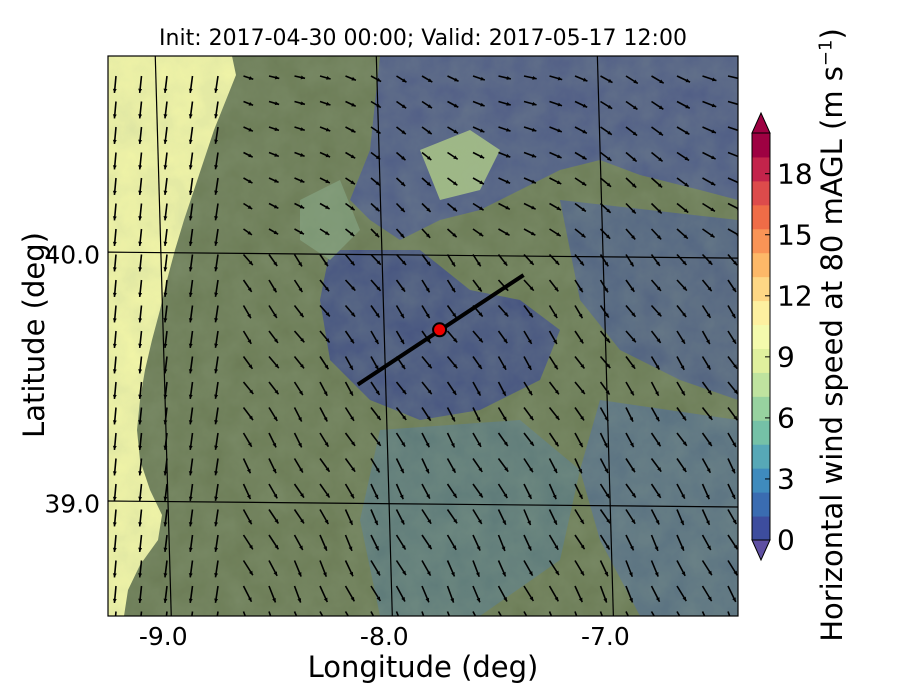 Image resolution: width=900 pixels, height=700 pixels. I want to click on colorbar-frame, so click(761, 336).